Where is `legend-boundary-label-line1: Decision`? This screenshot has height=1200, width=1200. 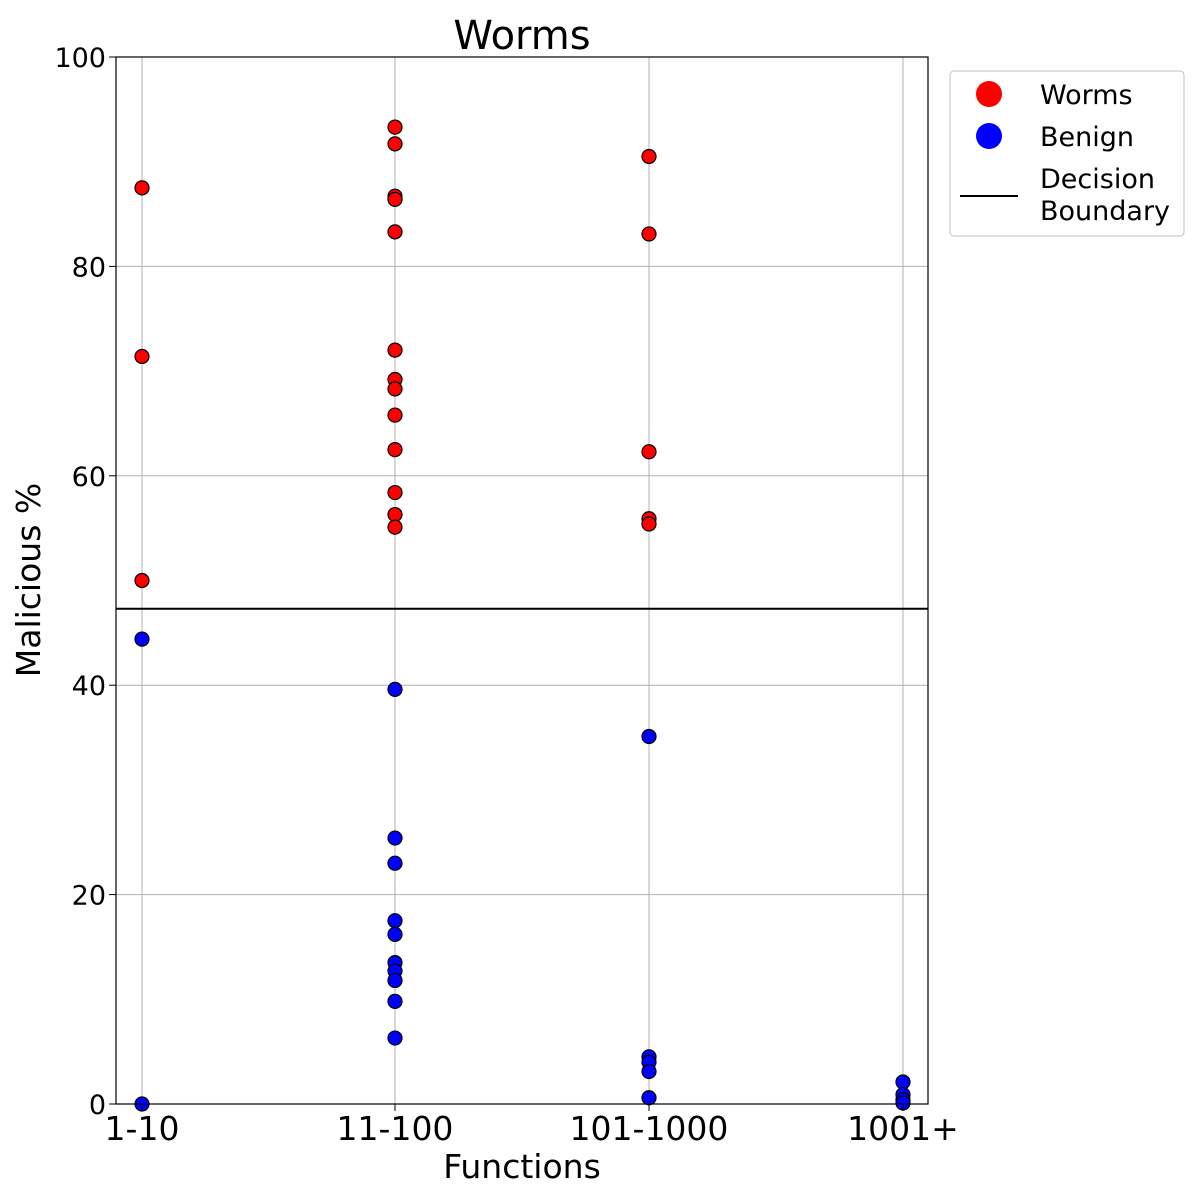
legend-boundary-label-line1: Decision is located at coordinates (1097, 179).